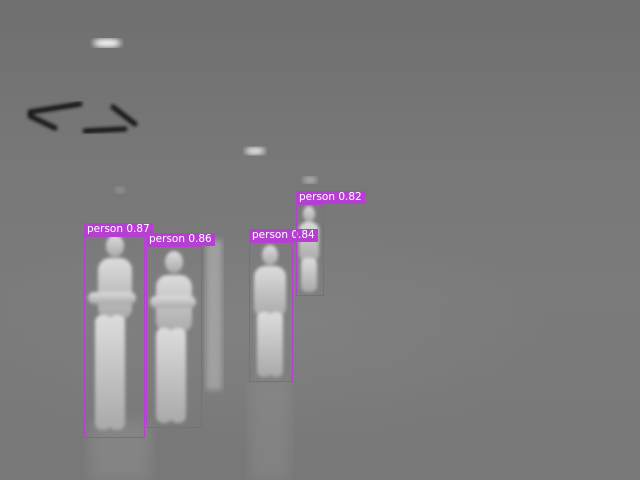  I want to click on detection-label: person 0.84, so click(283, 235).